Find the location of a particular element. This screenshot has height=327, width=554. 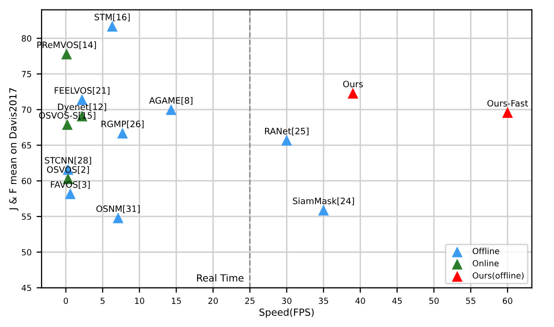

annotation: RGMP[26] is located at coordinates (123, 124).